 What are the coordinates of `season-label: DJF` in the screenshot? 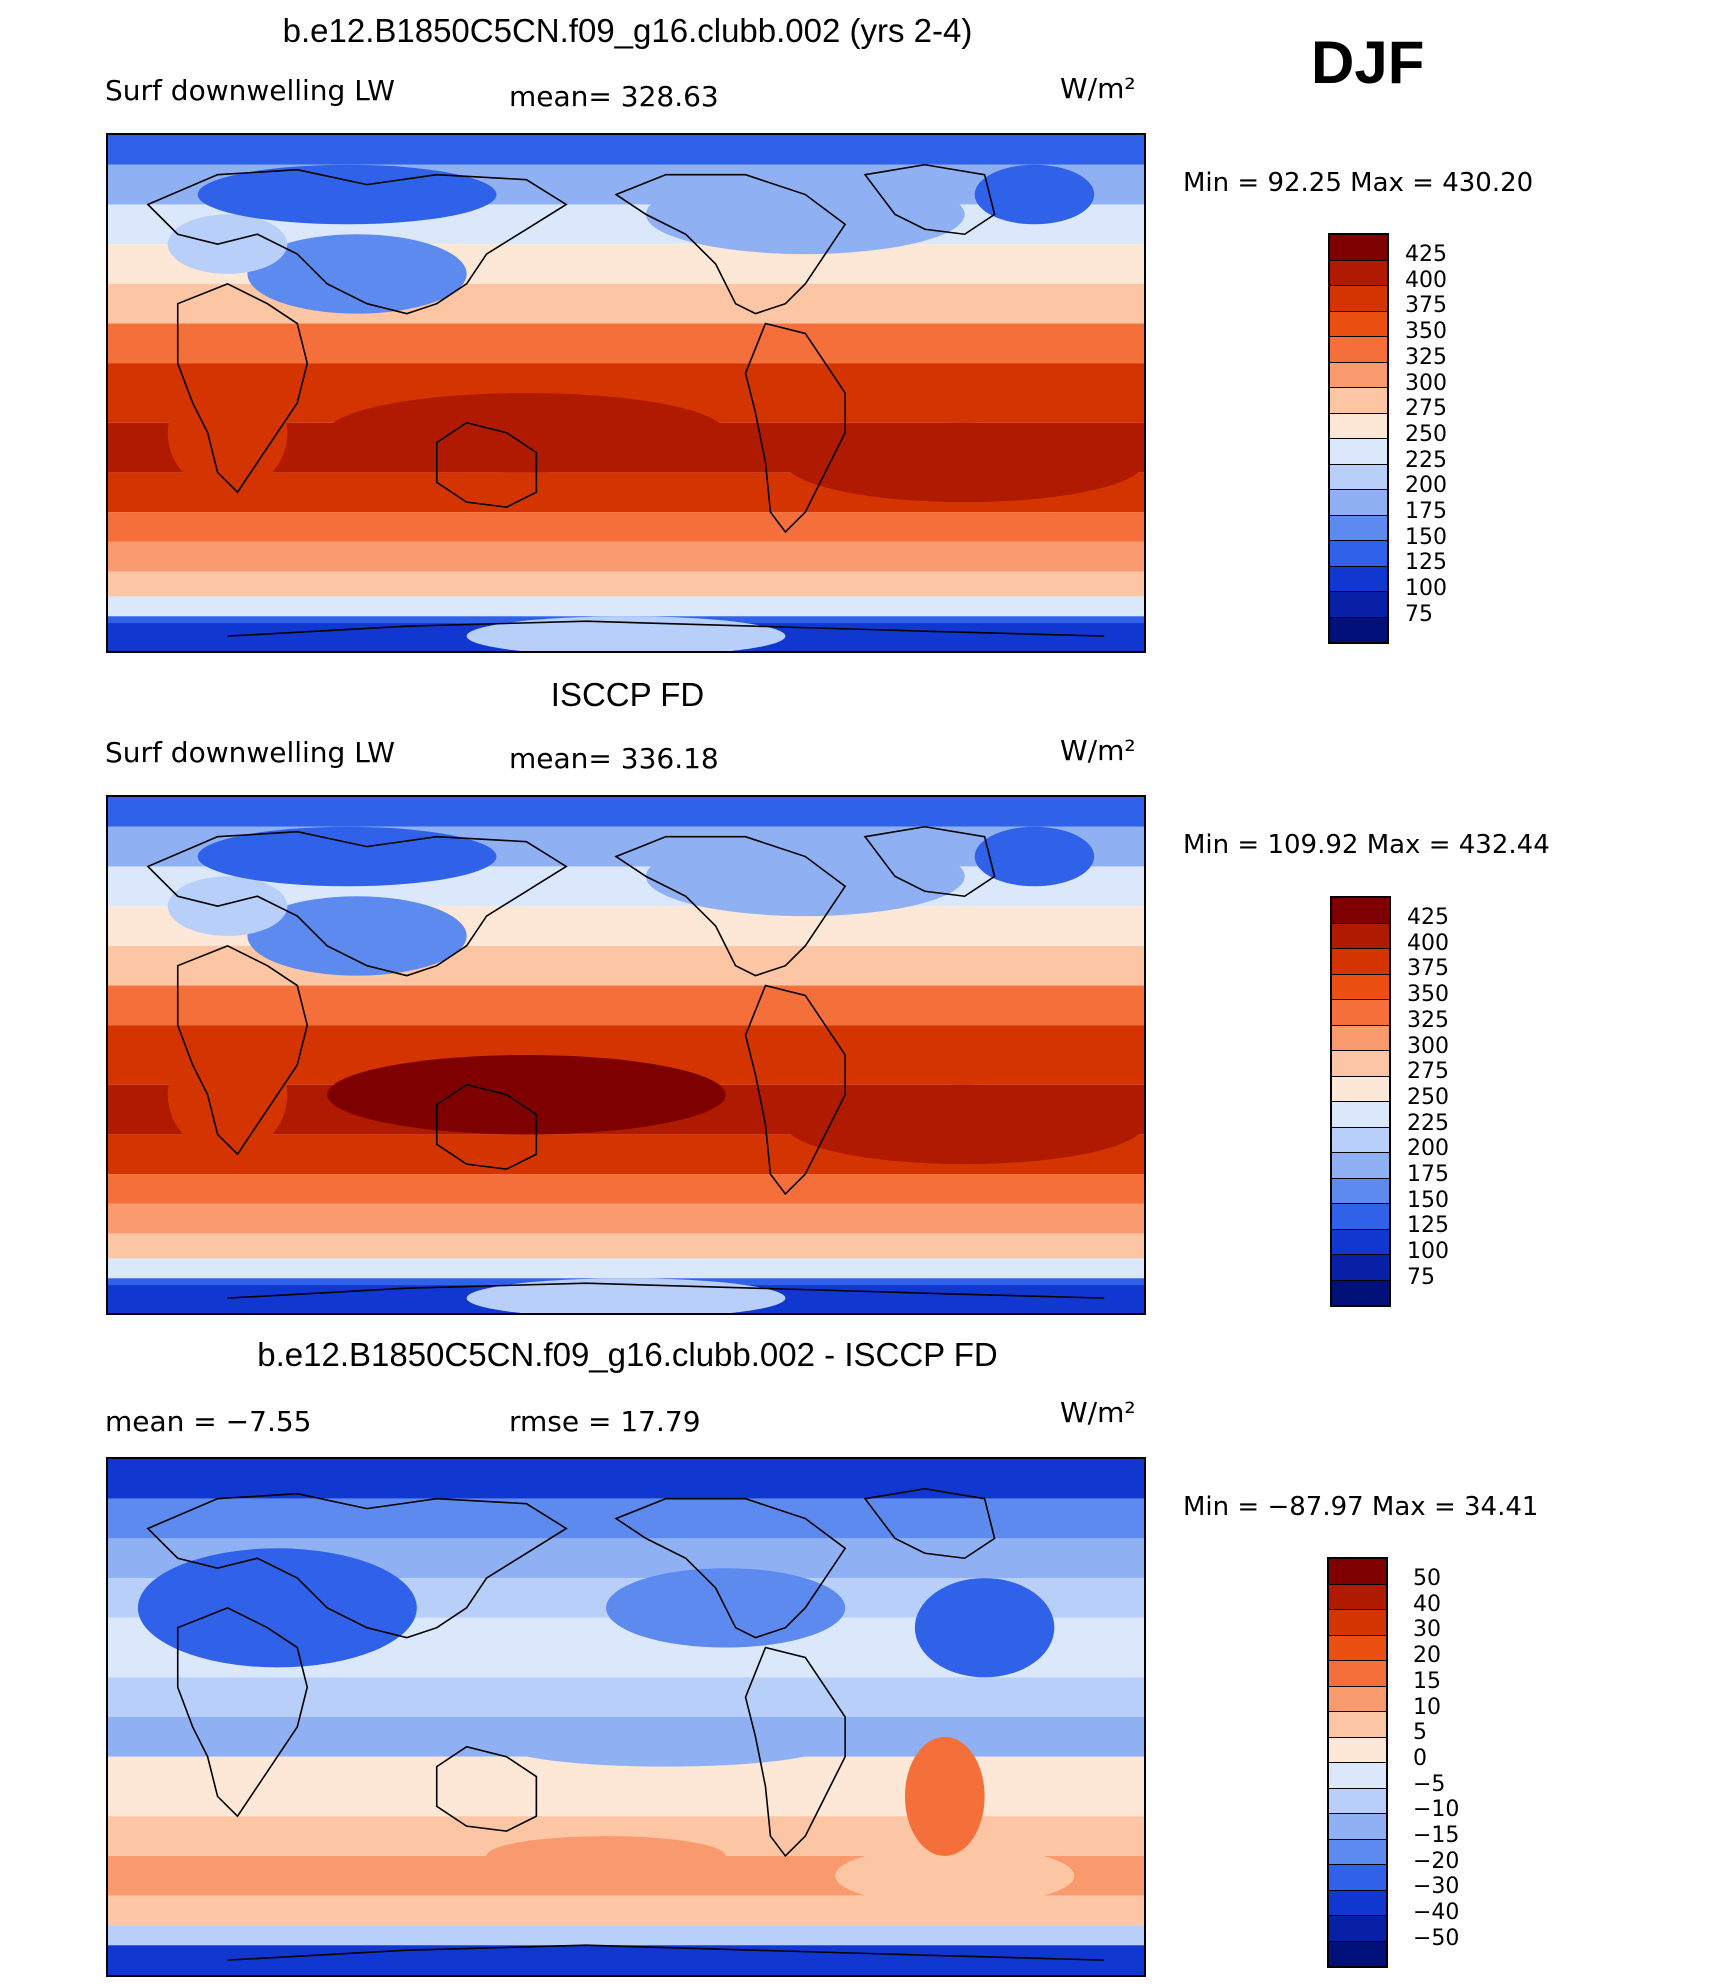 It's located at (1368, 62).